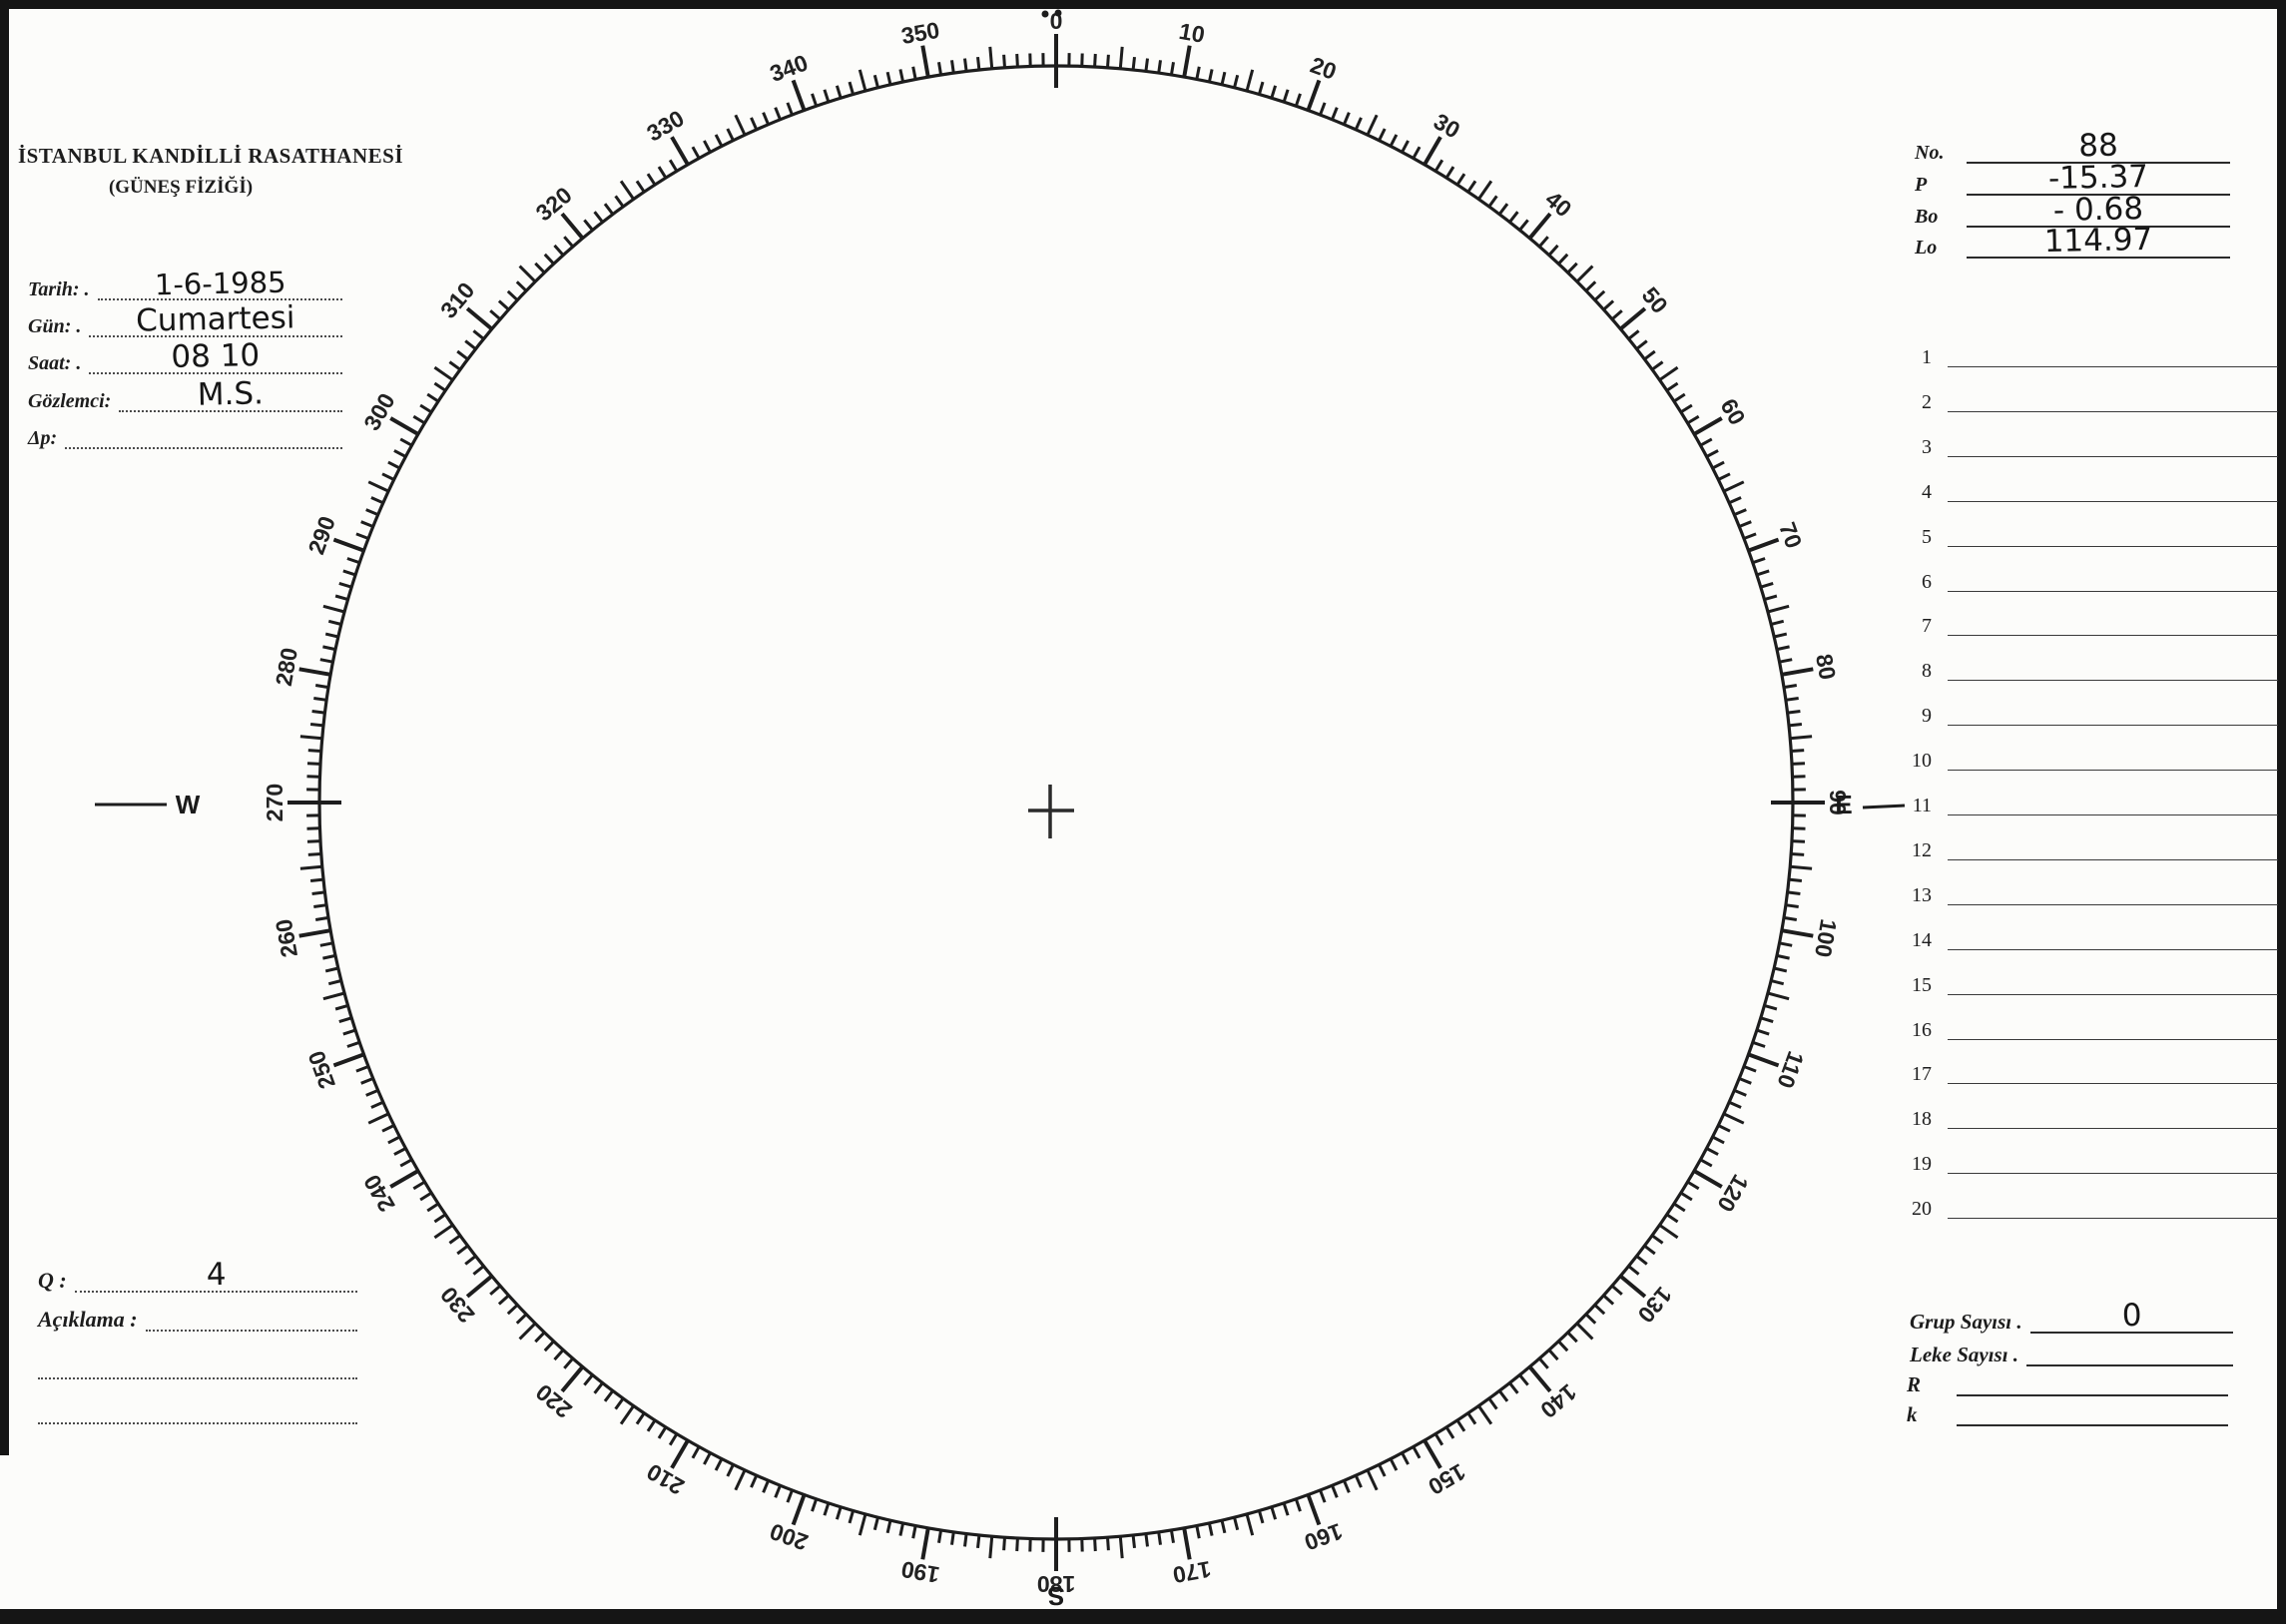 Image resolution: width=2286 pixels, height=1624 pixels. Describe the element at coordinates (1927, 492) in the screenshot. I see `observation-row-number: 4` at that location.